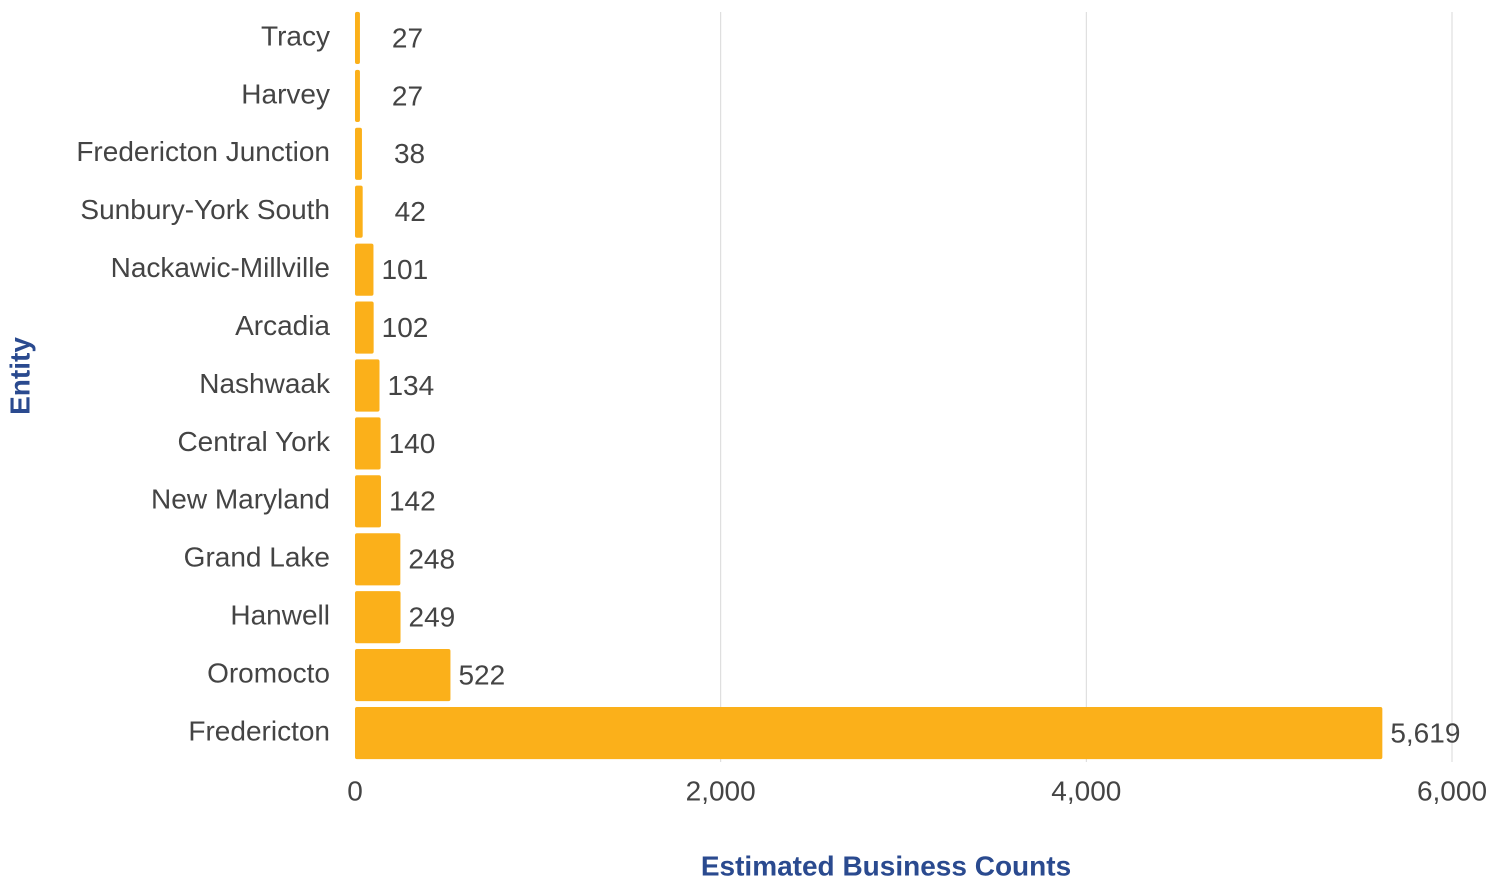  What do you see at coordinates (355, 790) in the screenshot?
I see `x-tick-label: 0` at bounding box center [355, 790].